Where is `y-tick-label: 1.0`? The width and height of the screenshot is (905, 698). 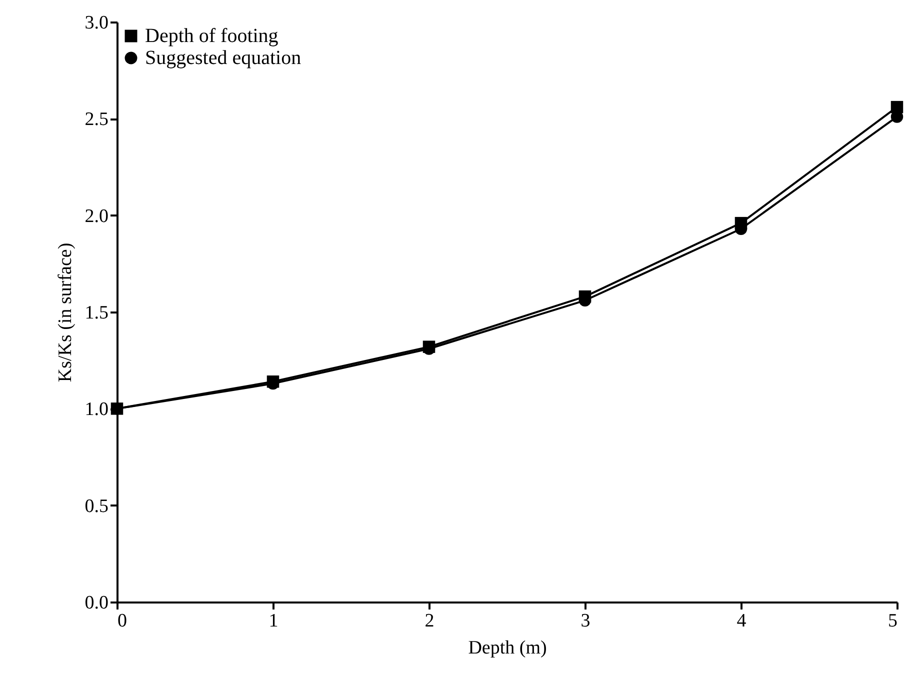
y-tick-label: 1.0 is located at coordinates (96, 409).